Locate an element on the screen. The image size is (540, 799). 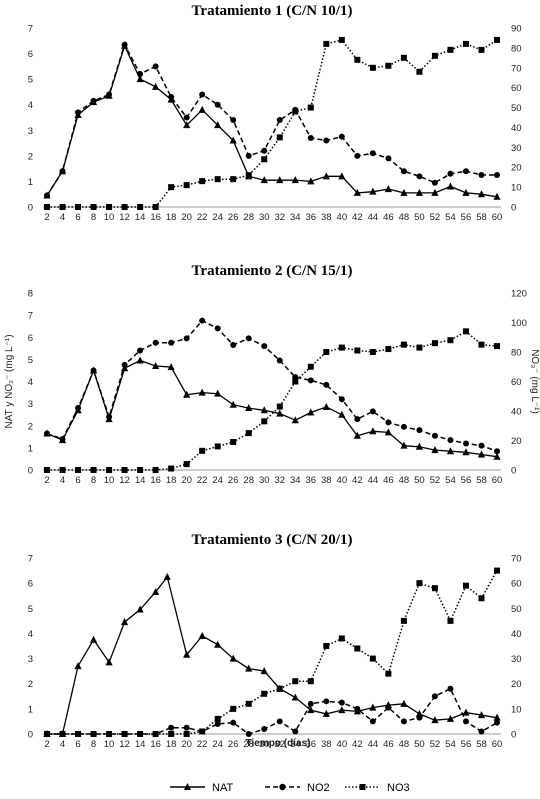
y-tick-label-right: 0 is located at coordinates (513, 471).